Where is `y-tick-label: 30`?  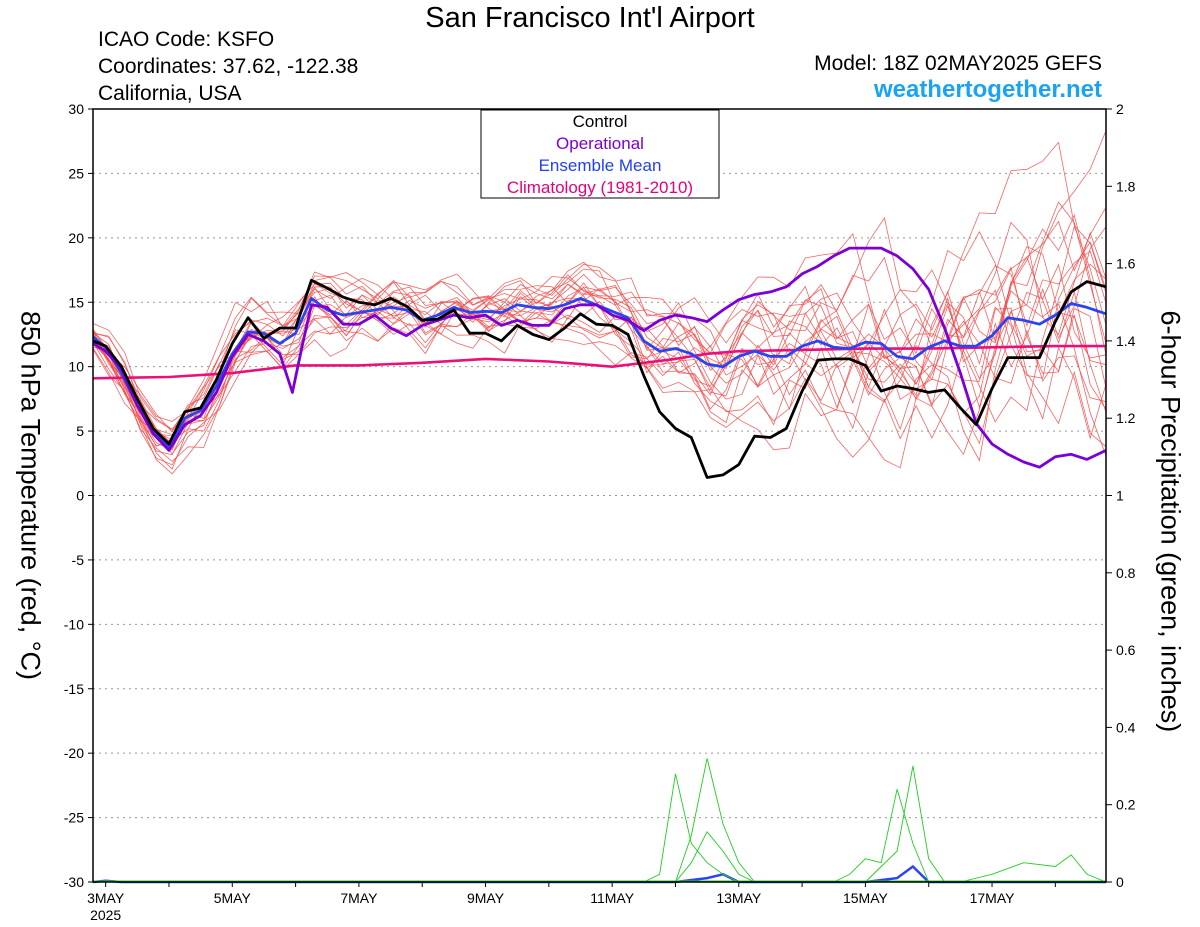 y-tick-label: 30 is located at coordinates (76, 109).